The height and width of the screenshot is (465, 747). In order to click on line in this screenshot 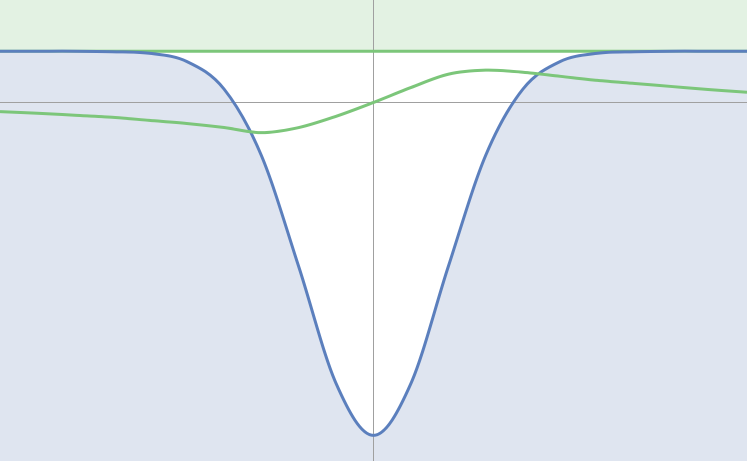, I will do `click(373, 101)`.